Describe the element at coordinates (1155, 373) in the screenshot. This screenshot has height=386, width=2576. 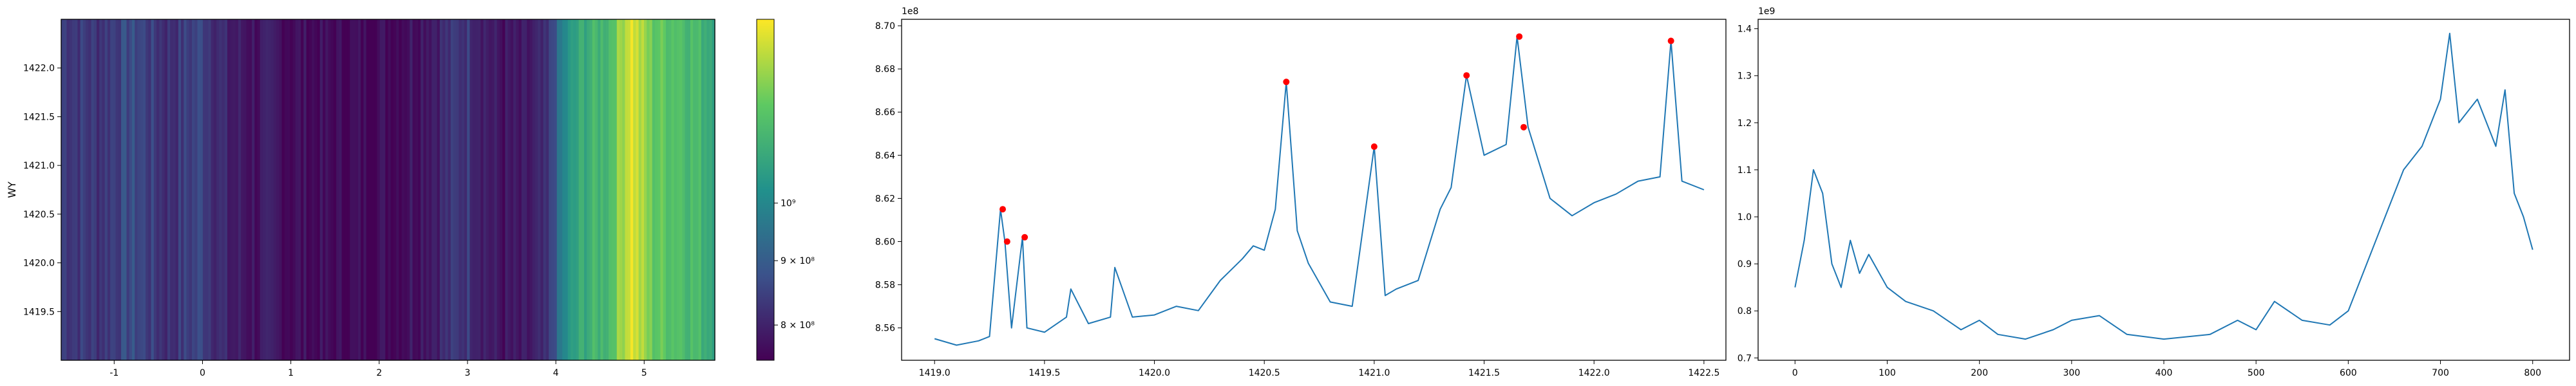
I see `peaks-line-x-tick-label: 1420.0` at that location.